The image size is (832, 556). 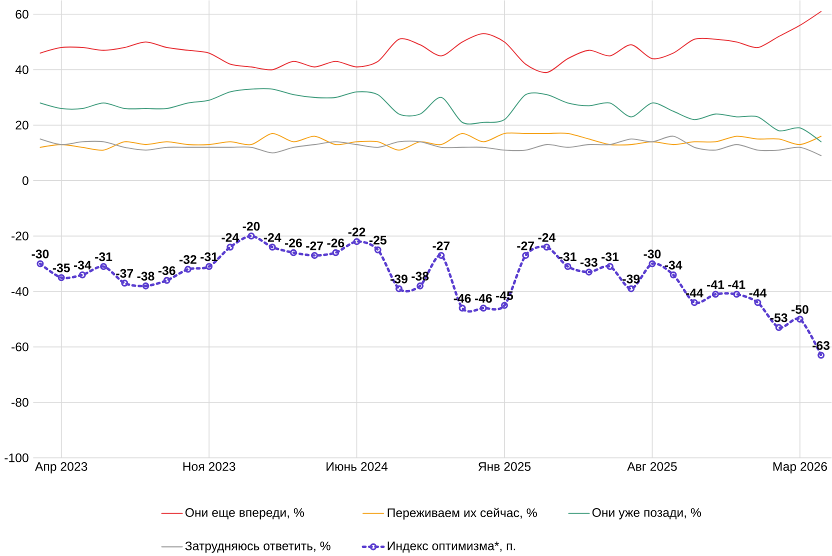 What do you see at coordinates (20, 291) in the screenshot?
I see `y-tick-label: -40` at bounding box center [20, 291].